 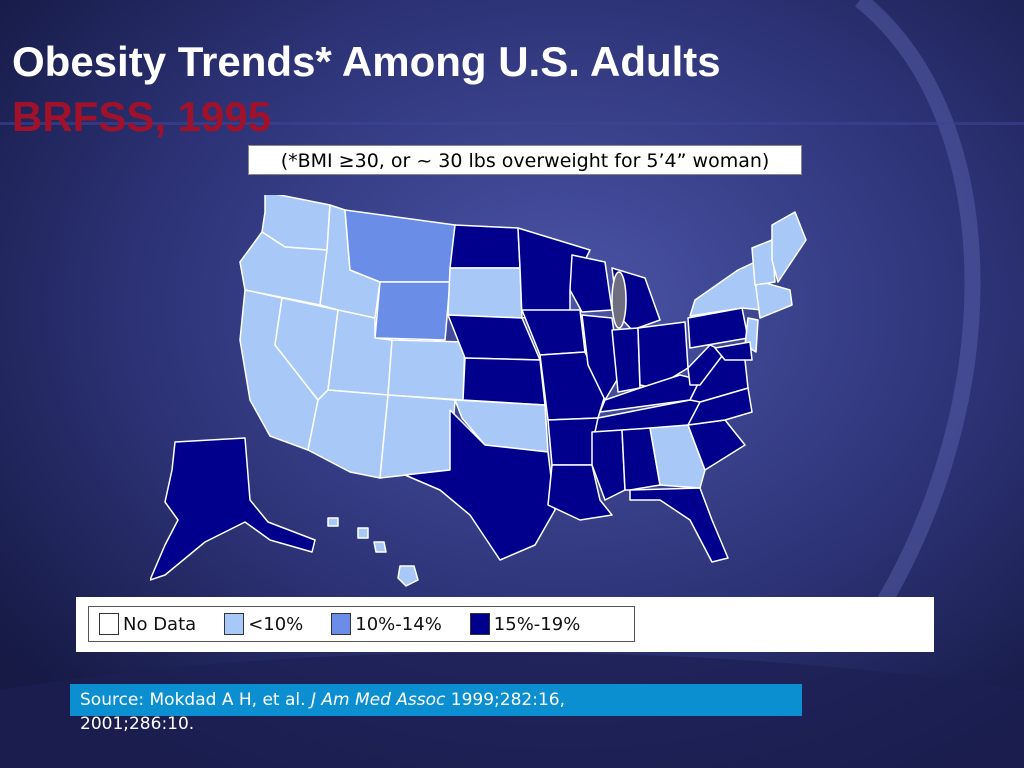 I want to click on legend-panel: No Data <10% 10%-14% 15%-19%, so click(x=505, y=624).